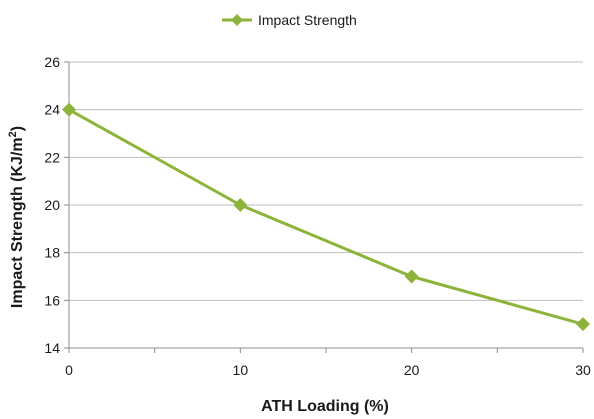 This screenshot has height=419, width=594. I want to click on y-tick-labels: 14 16 18 20 22 24 26, so click(52, 205).